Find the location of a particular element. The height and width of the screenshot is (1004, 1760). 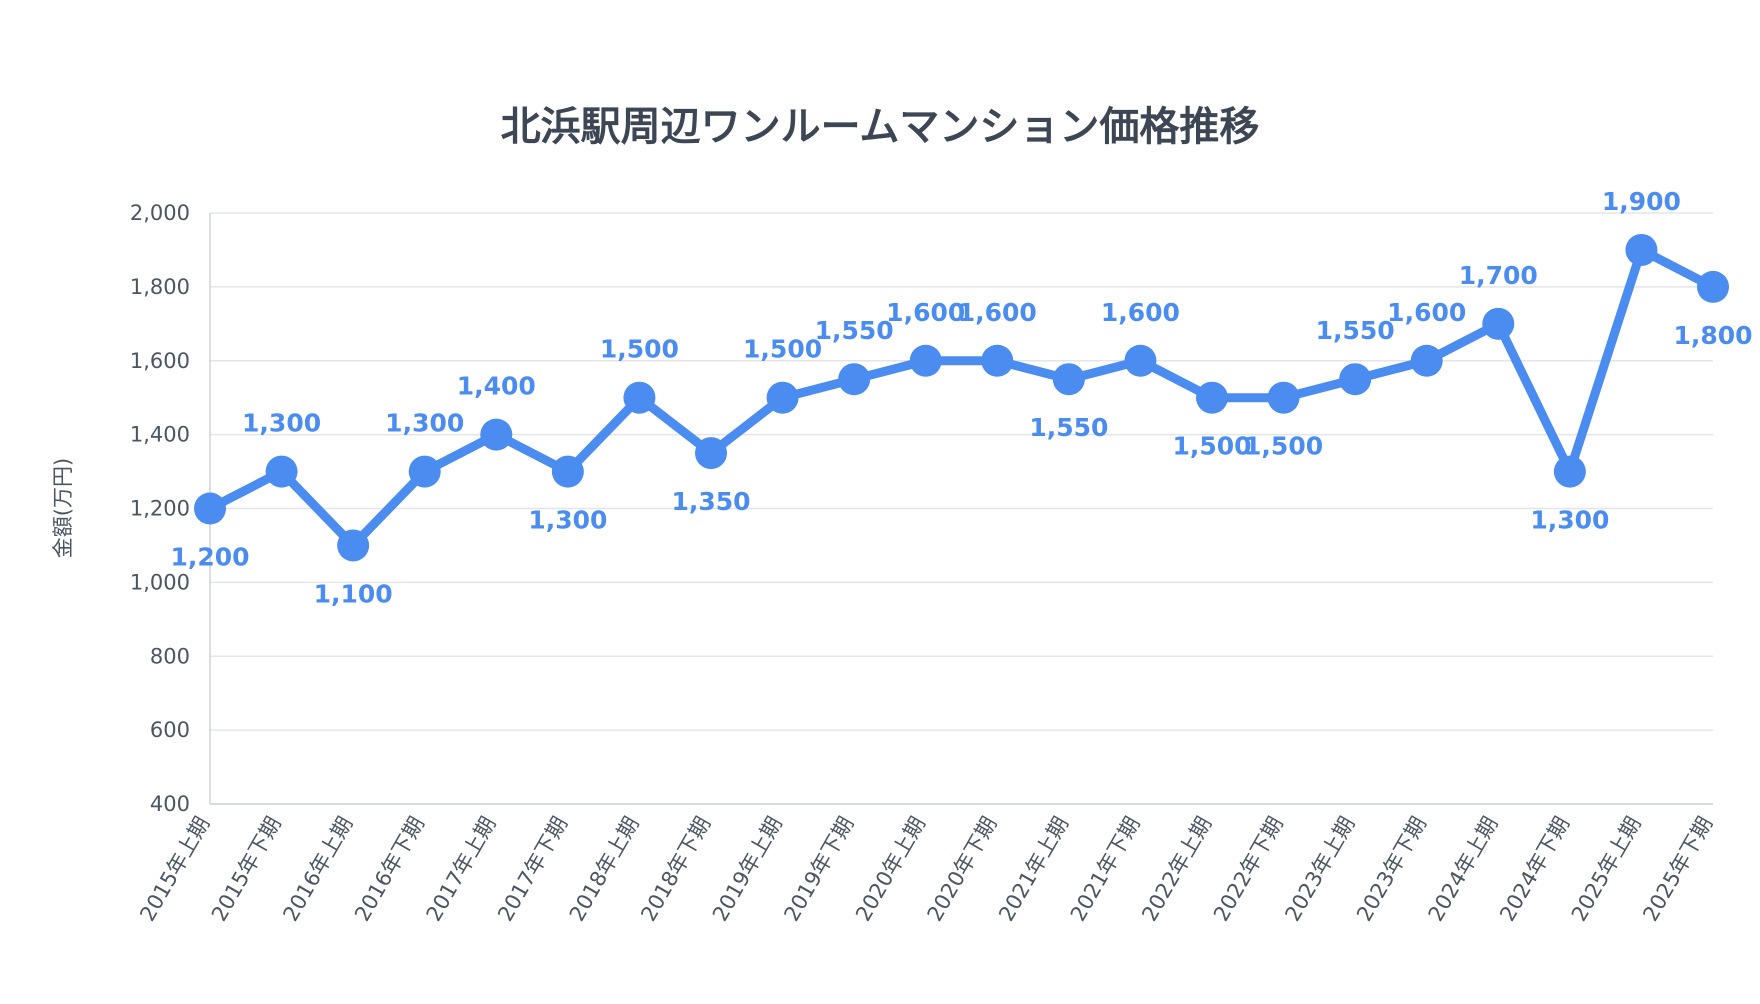

data-label: 1,400 is located at coordinates (496, 386).